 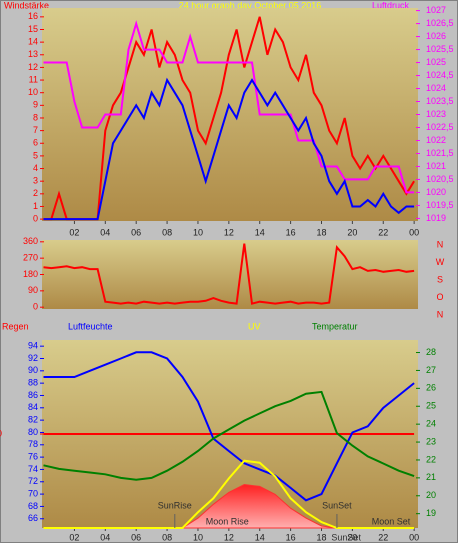 I want to click on y-tick-label: 1023,5, so click(x=440, y=101).